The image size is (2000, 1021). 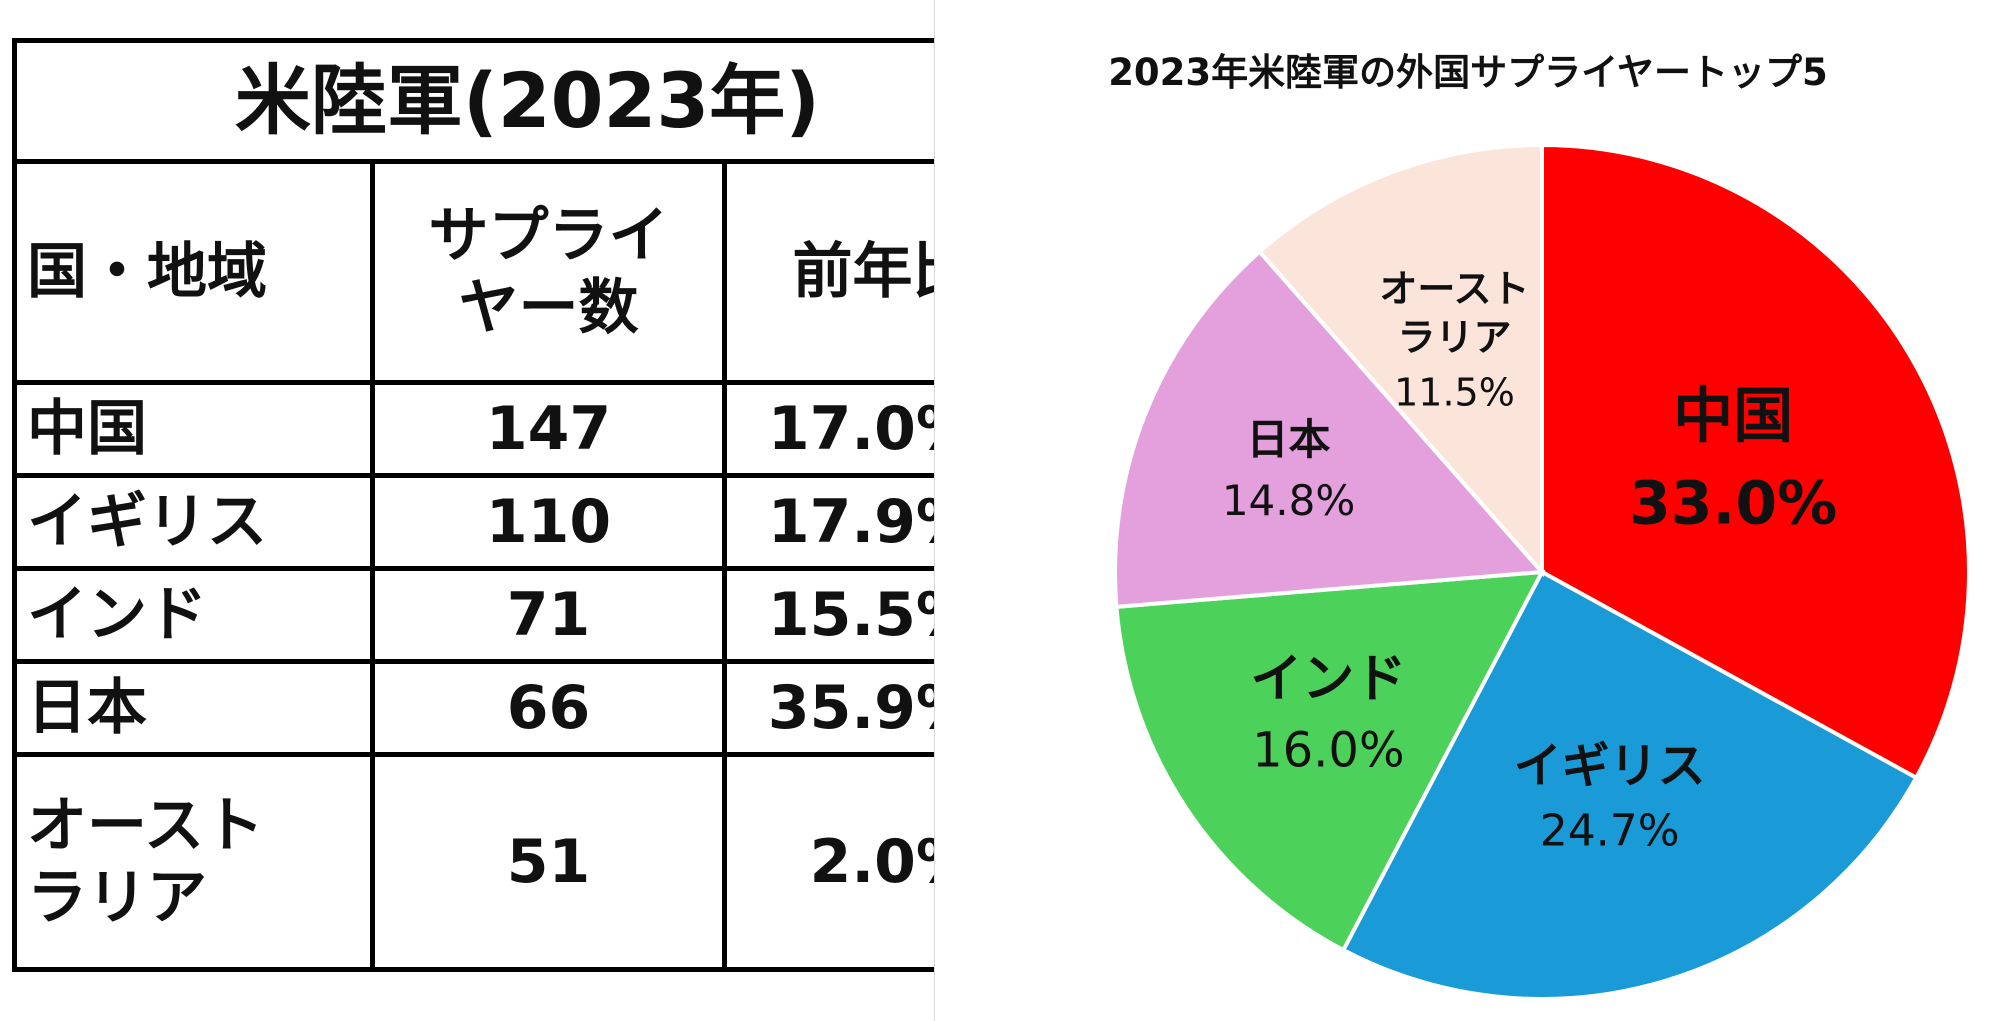 I want to click on table-row: オースト ラリア 51 2.0%増, so click(x=528, y=862).